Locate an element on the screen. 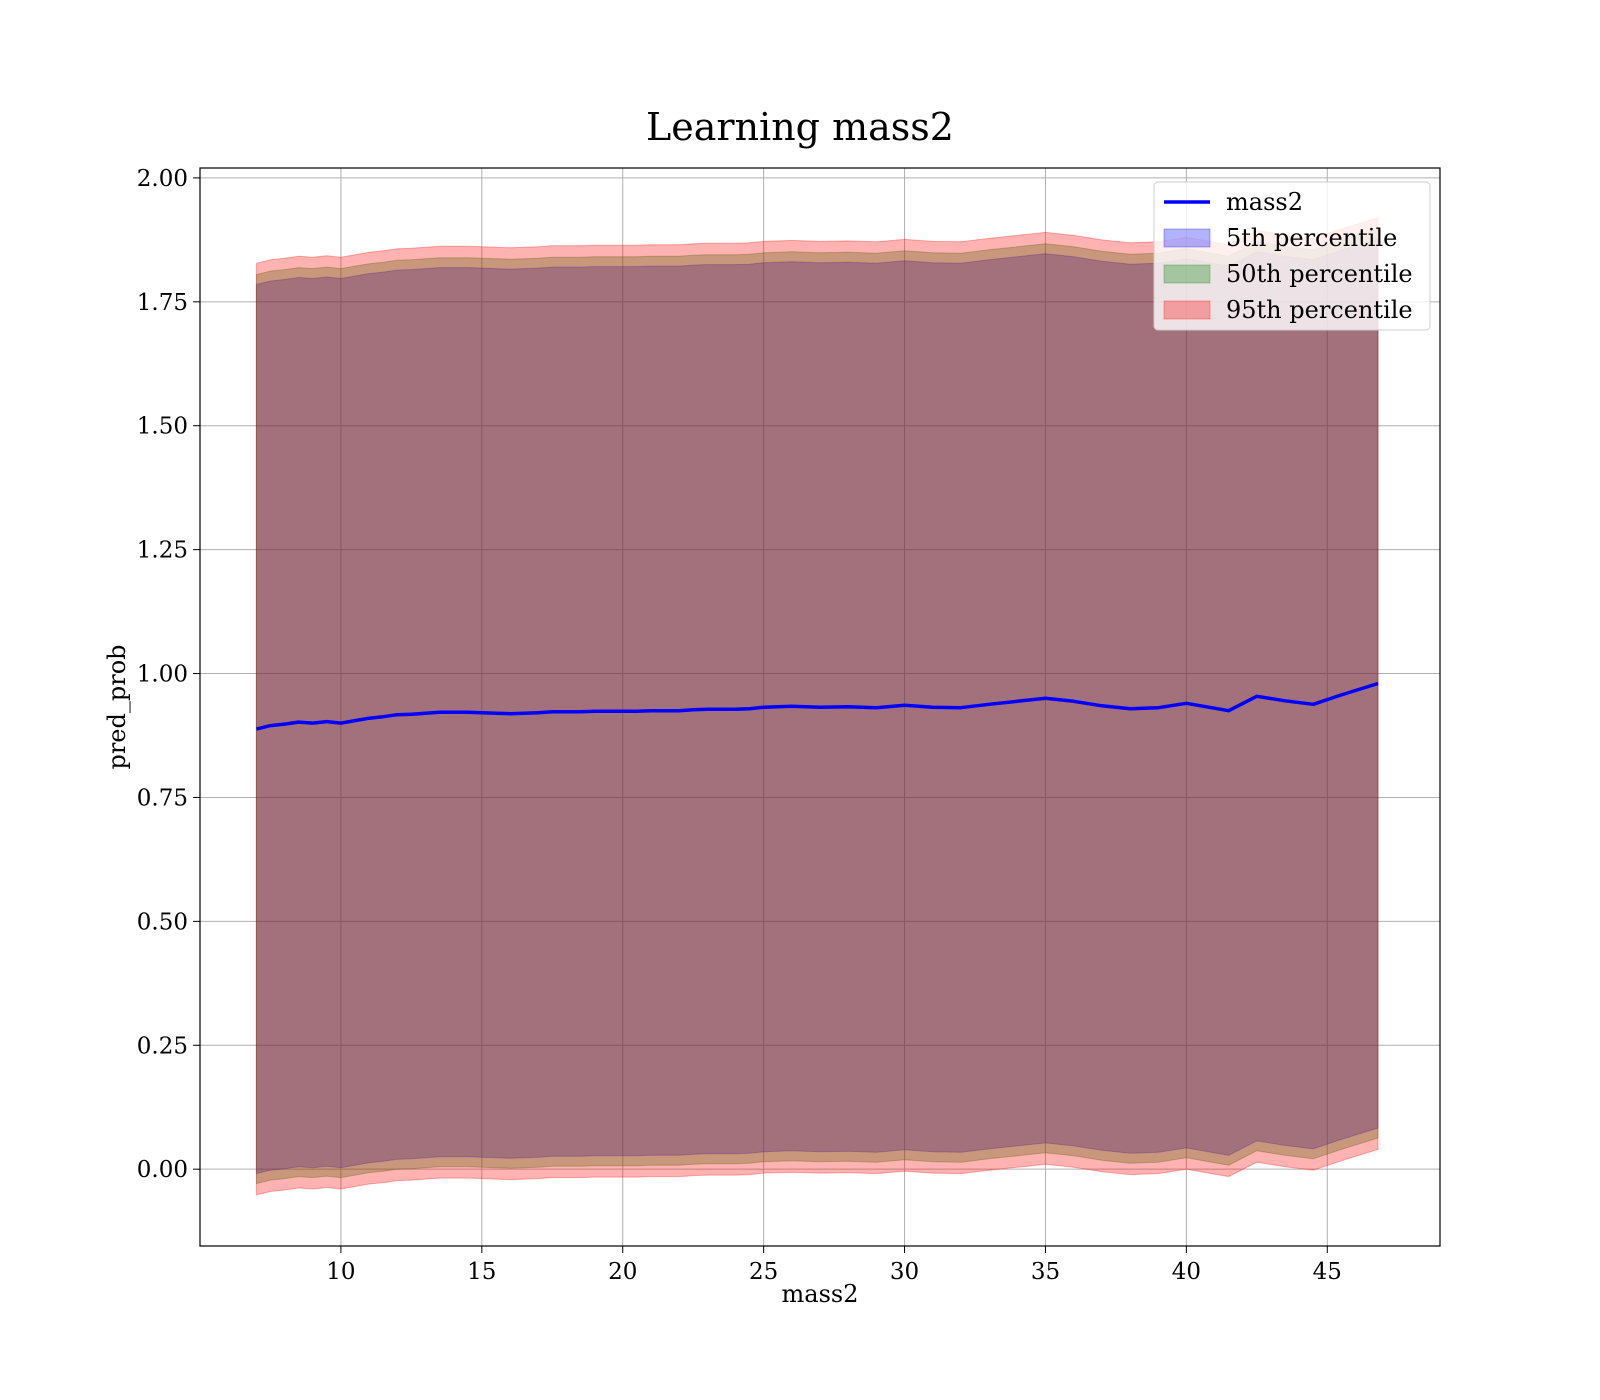 The image size is (1600, 1400). x-axis-ticks: 10 15 20 25 30 35 40 45 is located at coordinates (834, 1265).